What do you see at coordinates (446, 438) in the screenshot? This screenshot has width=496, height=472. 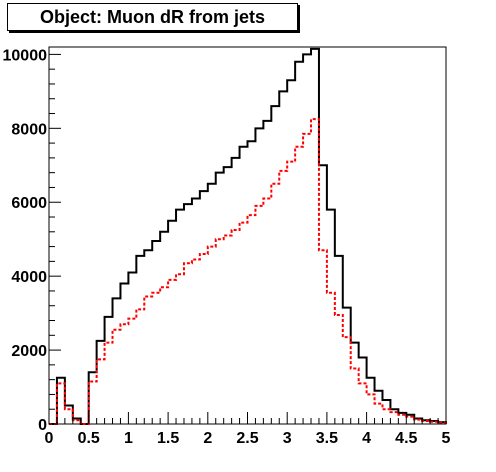 I see `x-tick-label: 5` at bounding box center [446, 438].